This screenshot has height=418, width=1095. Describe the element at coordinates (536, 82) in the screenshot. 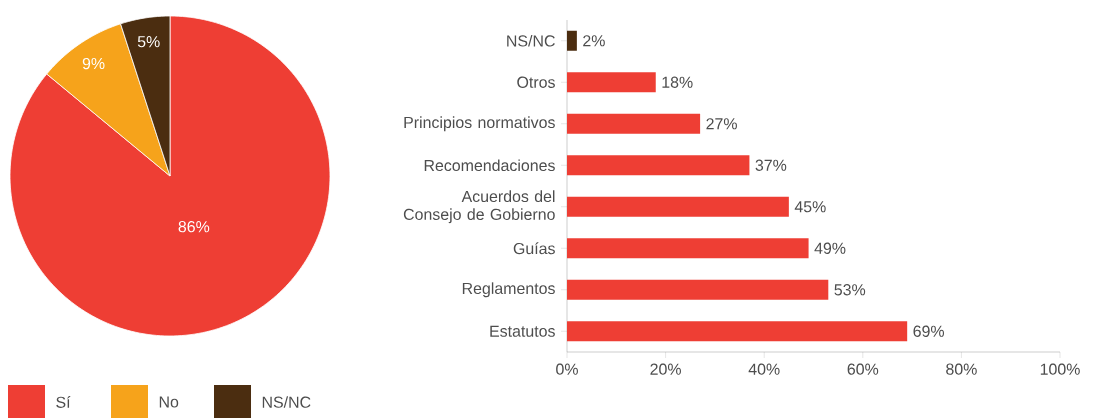

I see `y-tick-label: Otros` at that location.